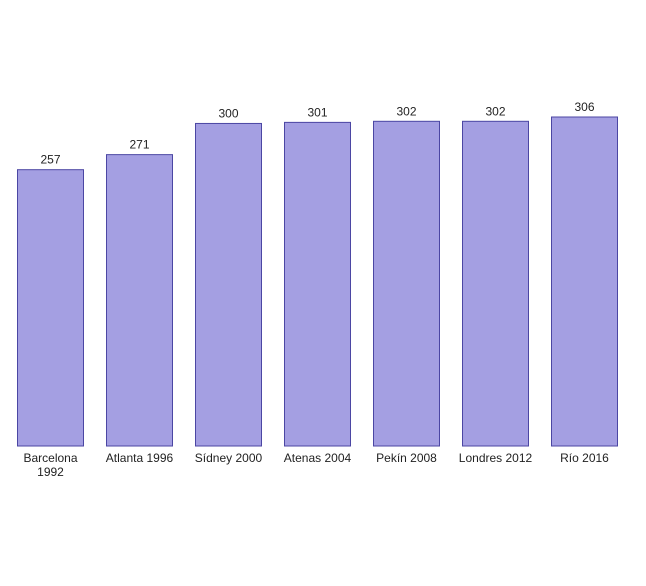 This screenshot has width=646, height=586. What do you see at coordinates (228, 113) in the screenshot?
I see `data-label: 300` at bounding box center [228, 113].